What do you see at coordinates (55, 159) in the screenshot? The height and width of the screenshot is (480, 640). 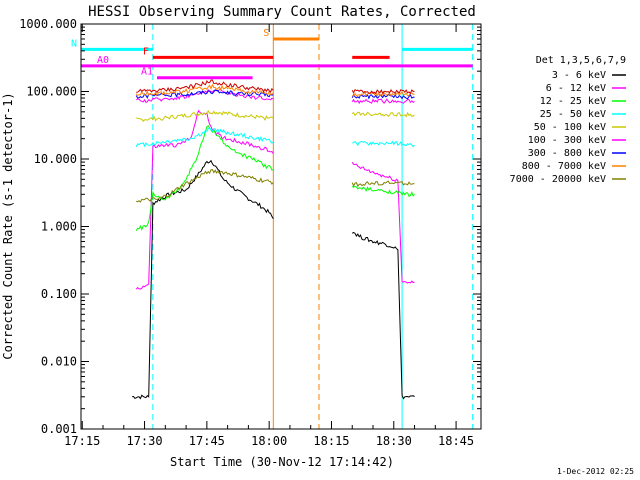 I see `y-tick-label-2: 10.000` at bounding box center [55, 159].